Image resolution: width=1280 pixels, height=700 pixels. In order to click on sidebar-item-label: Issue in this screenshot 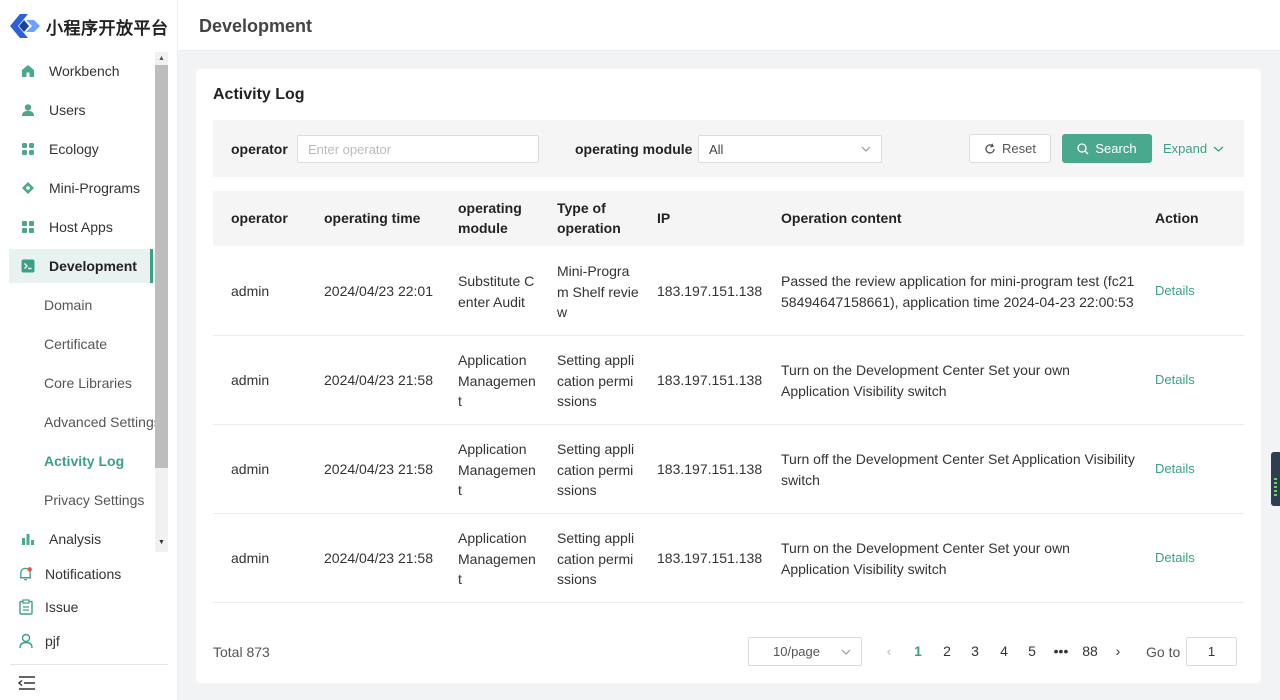, I will do `click(62, 607)`.